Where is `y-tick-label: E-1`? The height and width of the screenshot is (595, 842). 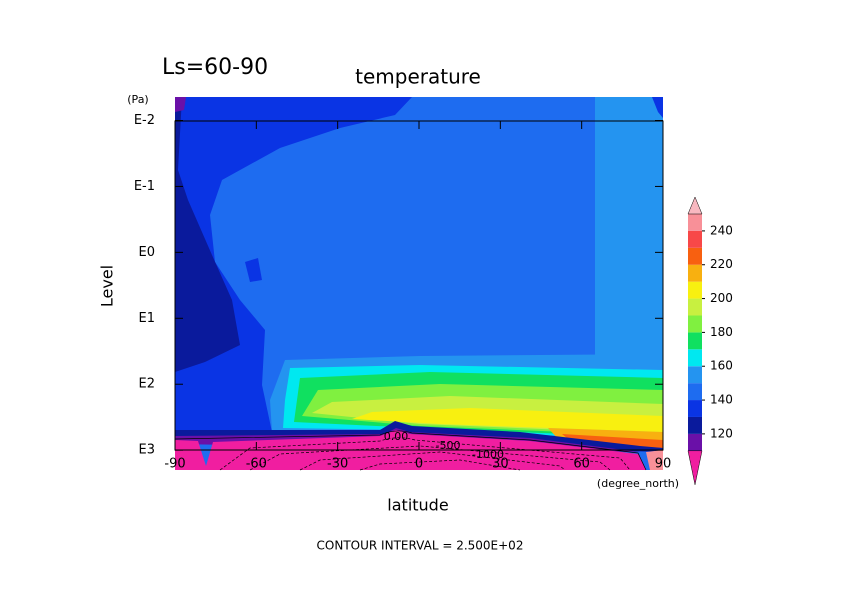
y-tick-label: E-1 is located at coordinates (144, 186).